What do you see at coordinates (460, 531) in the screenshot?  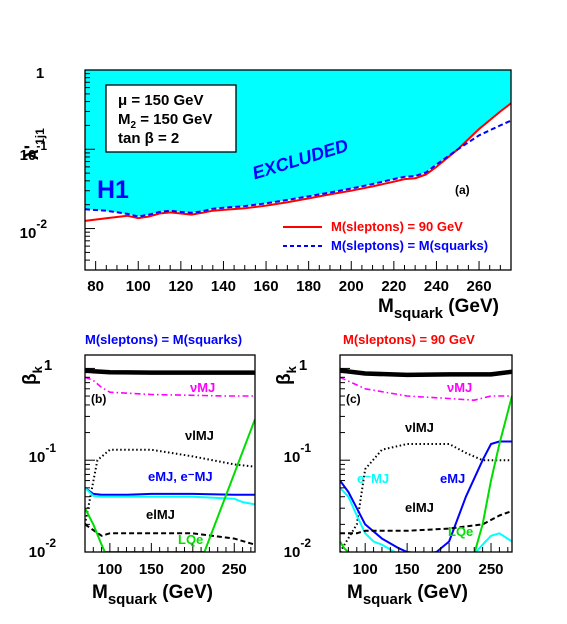 I see `c-label-lqe: LQe` at bounding box center [460, 531].